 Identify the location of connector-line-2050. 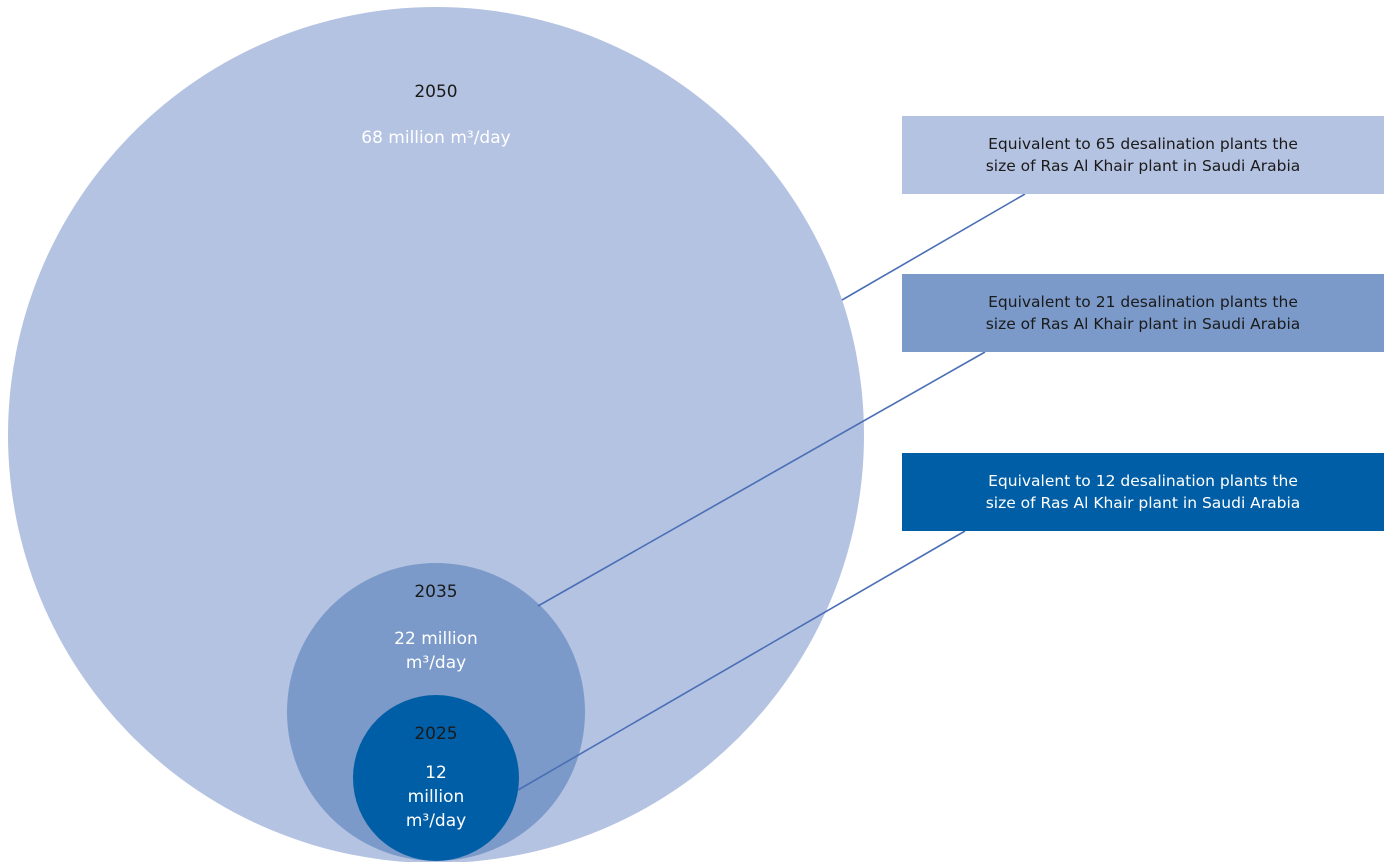
(933, 247).